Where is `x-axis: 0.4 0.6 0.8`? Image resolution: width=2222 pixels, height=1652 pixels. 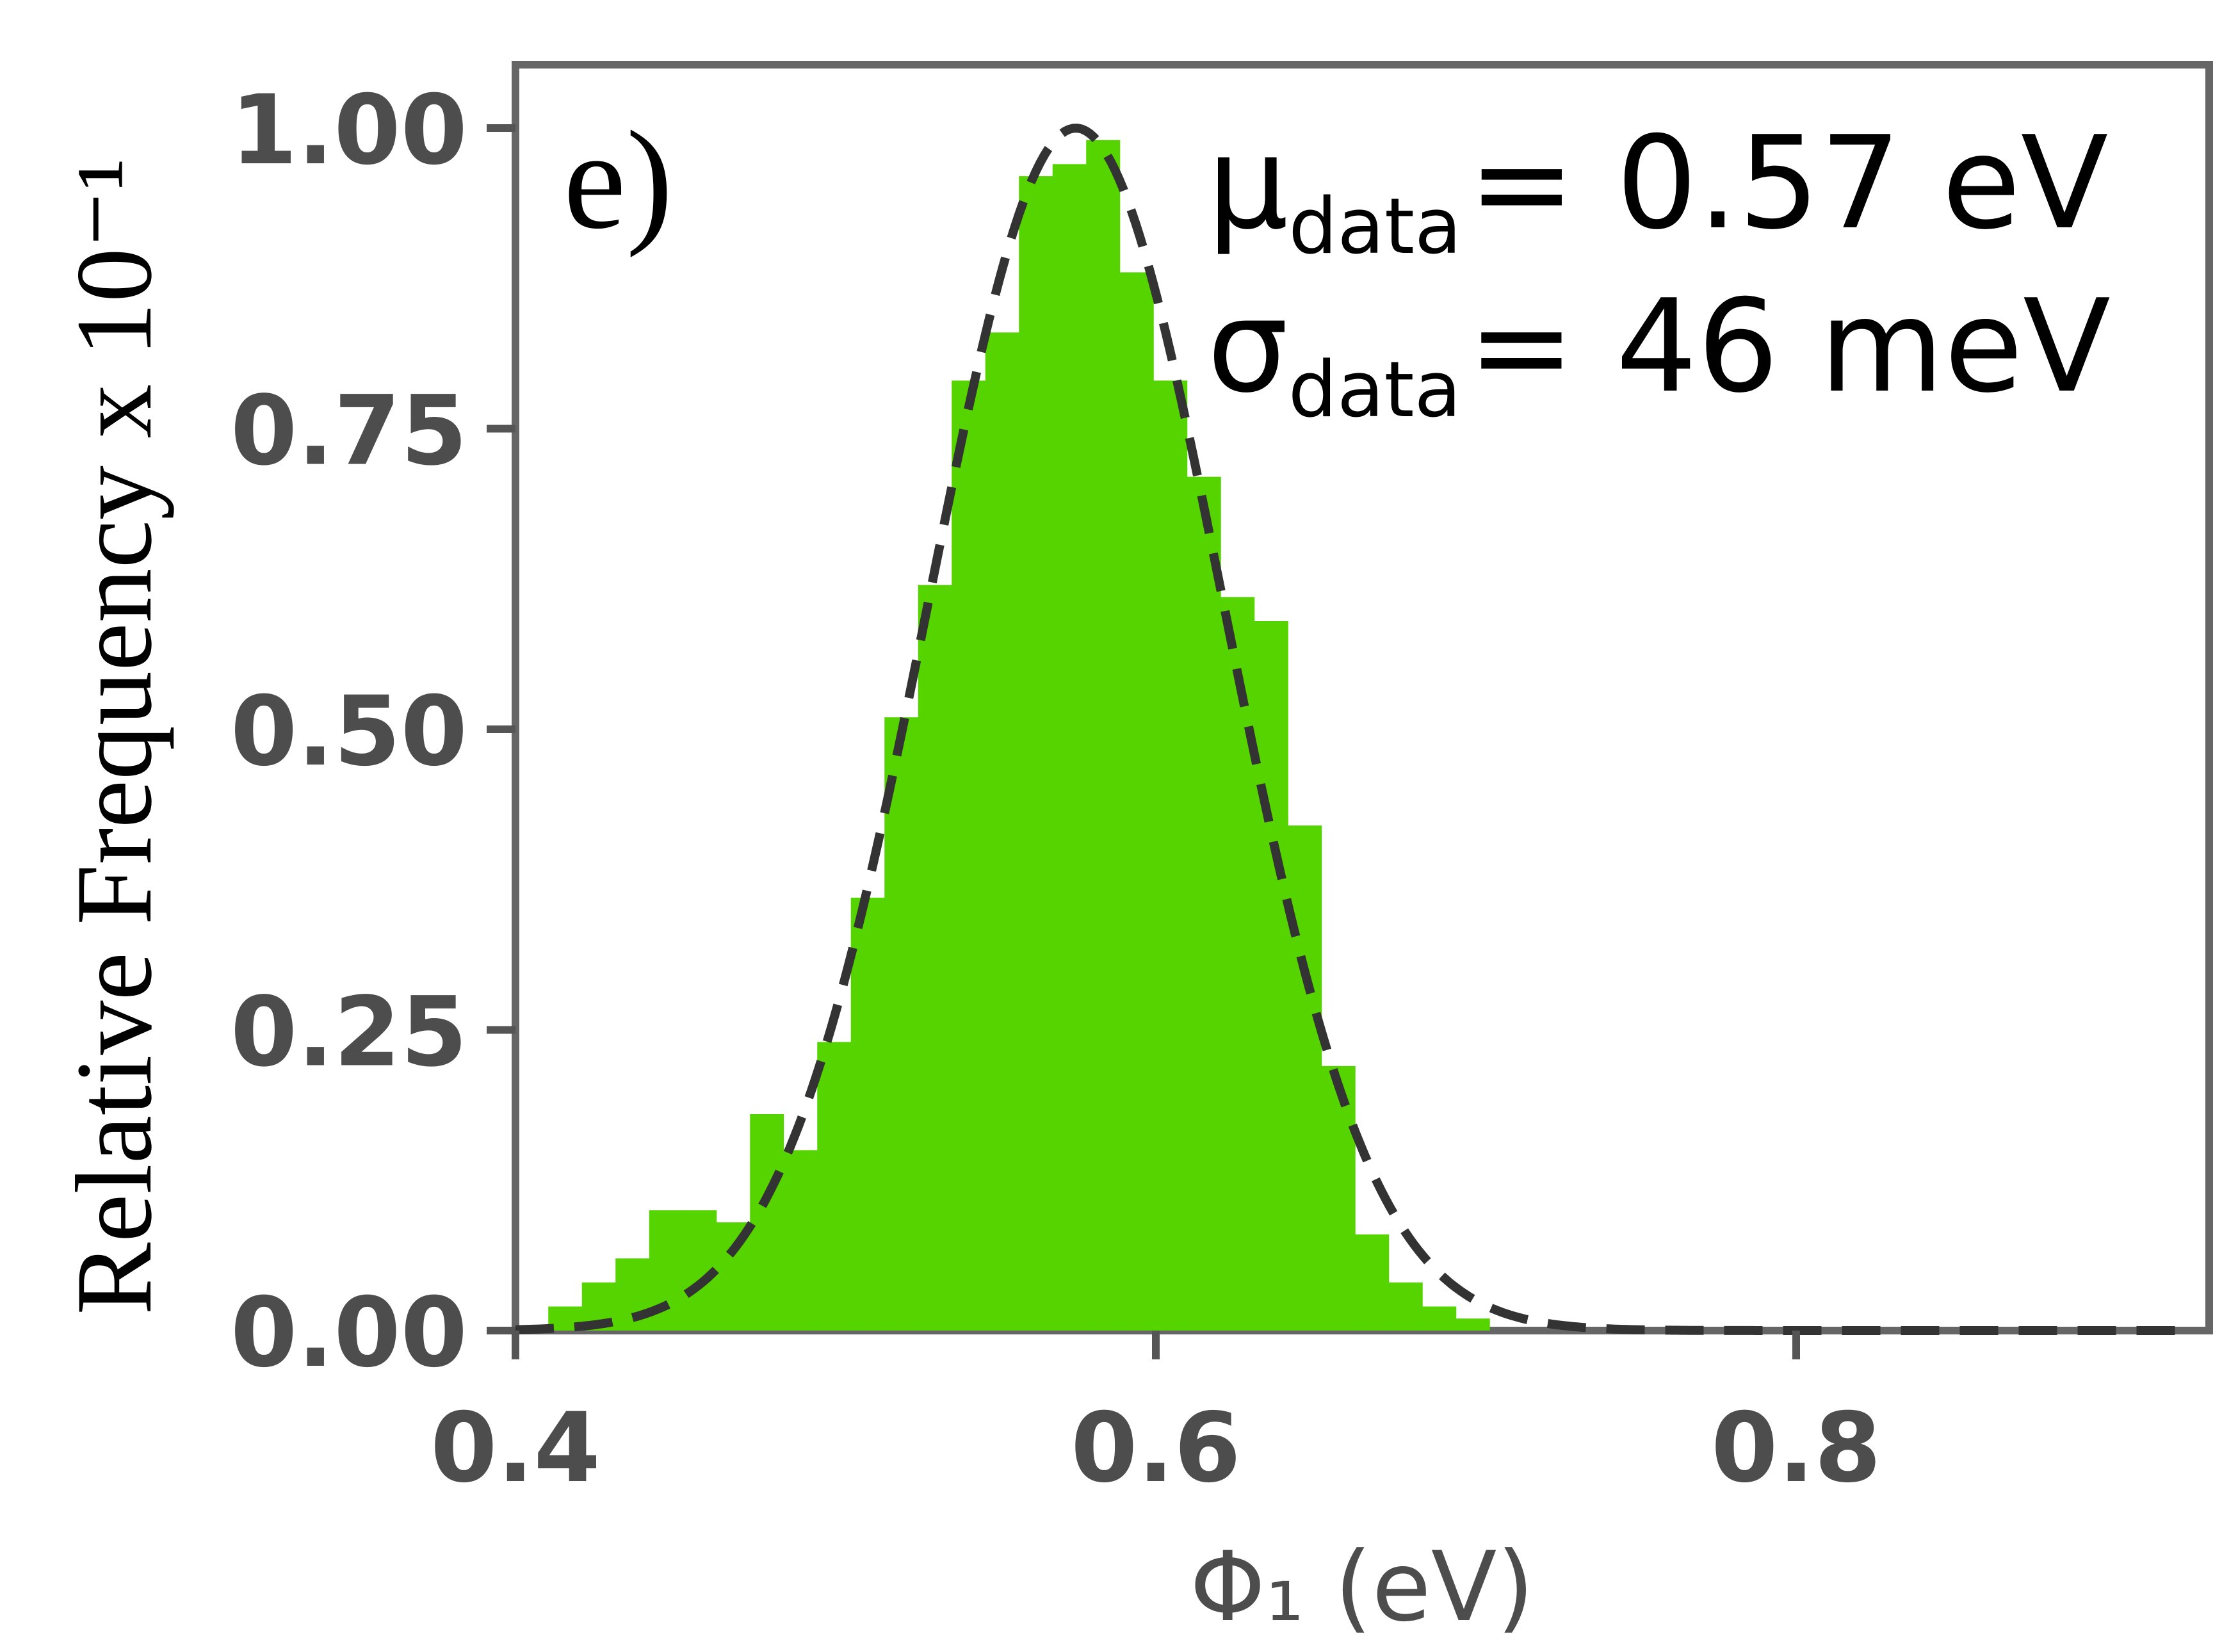 x-axis: 0.4 0.6 0.8 is located at coordinates (1155, 1417).